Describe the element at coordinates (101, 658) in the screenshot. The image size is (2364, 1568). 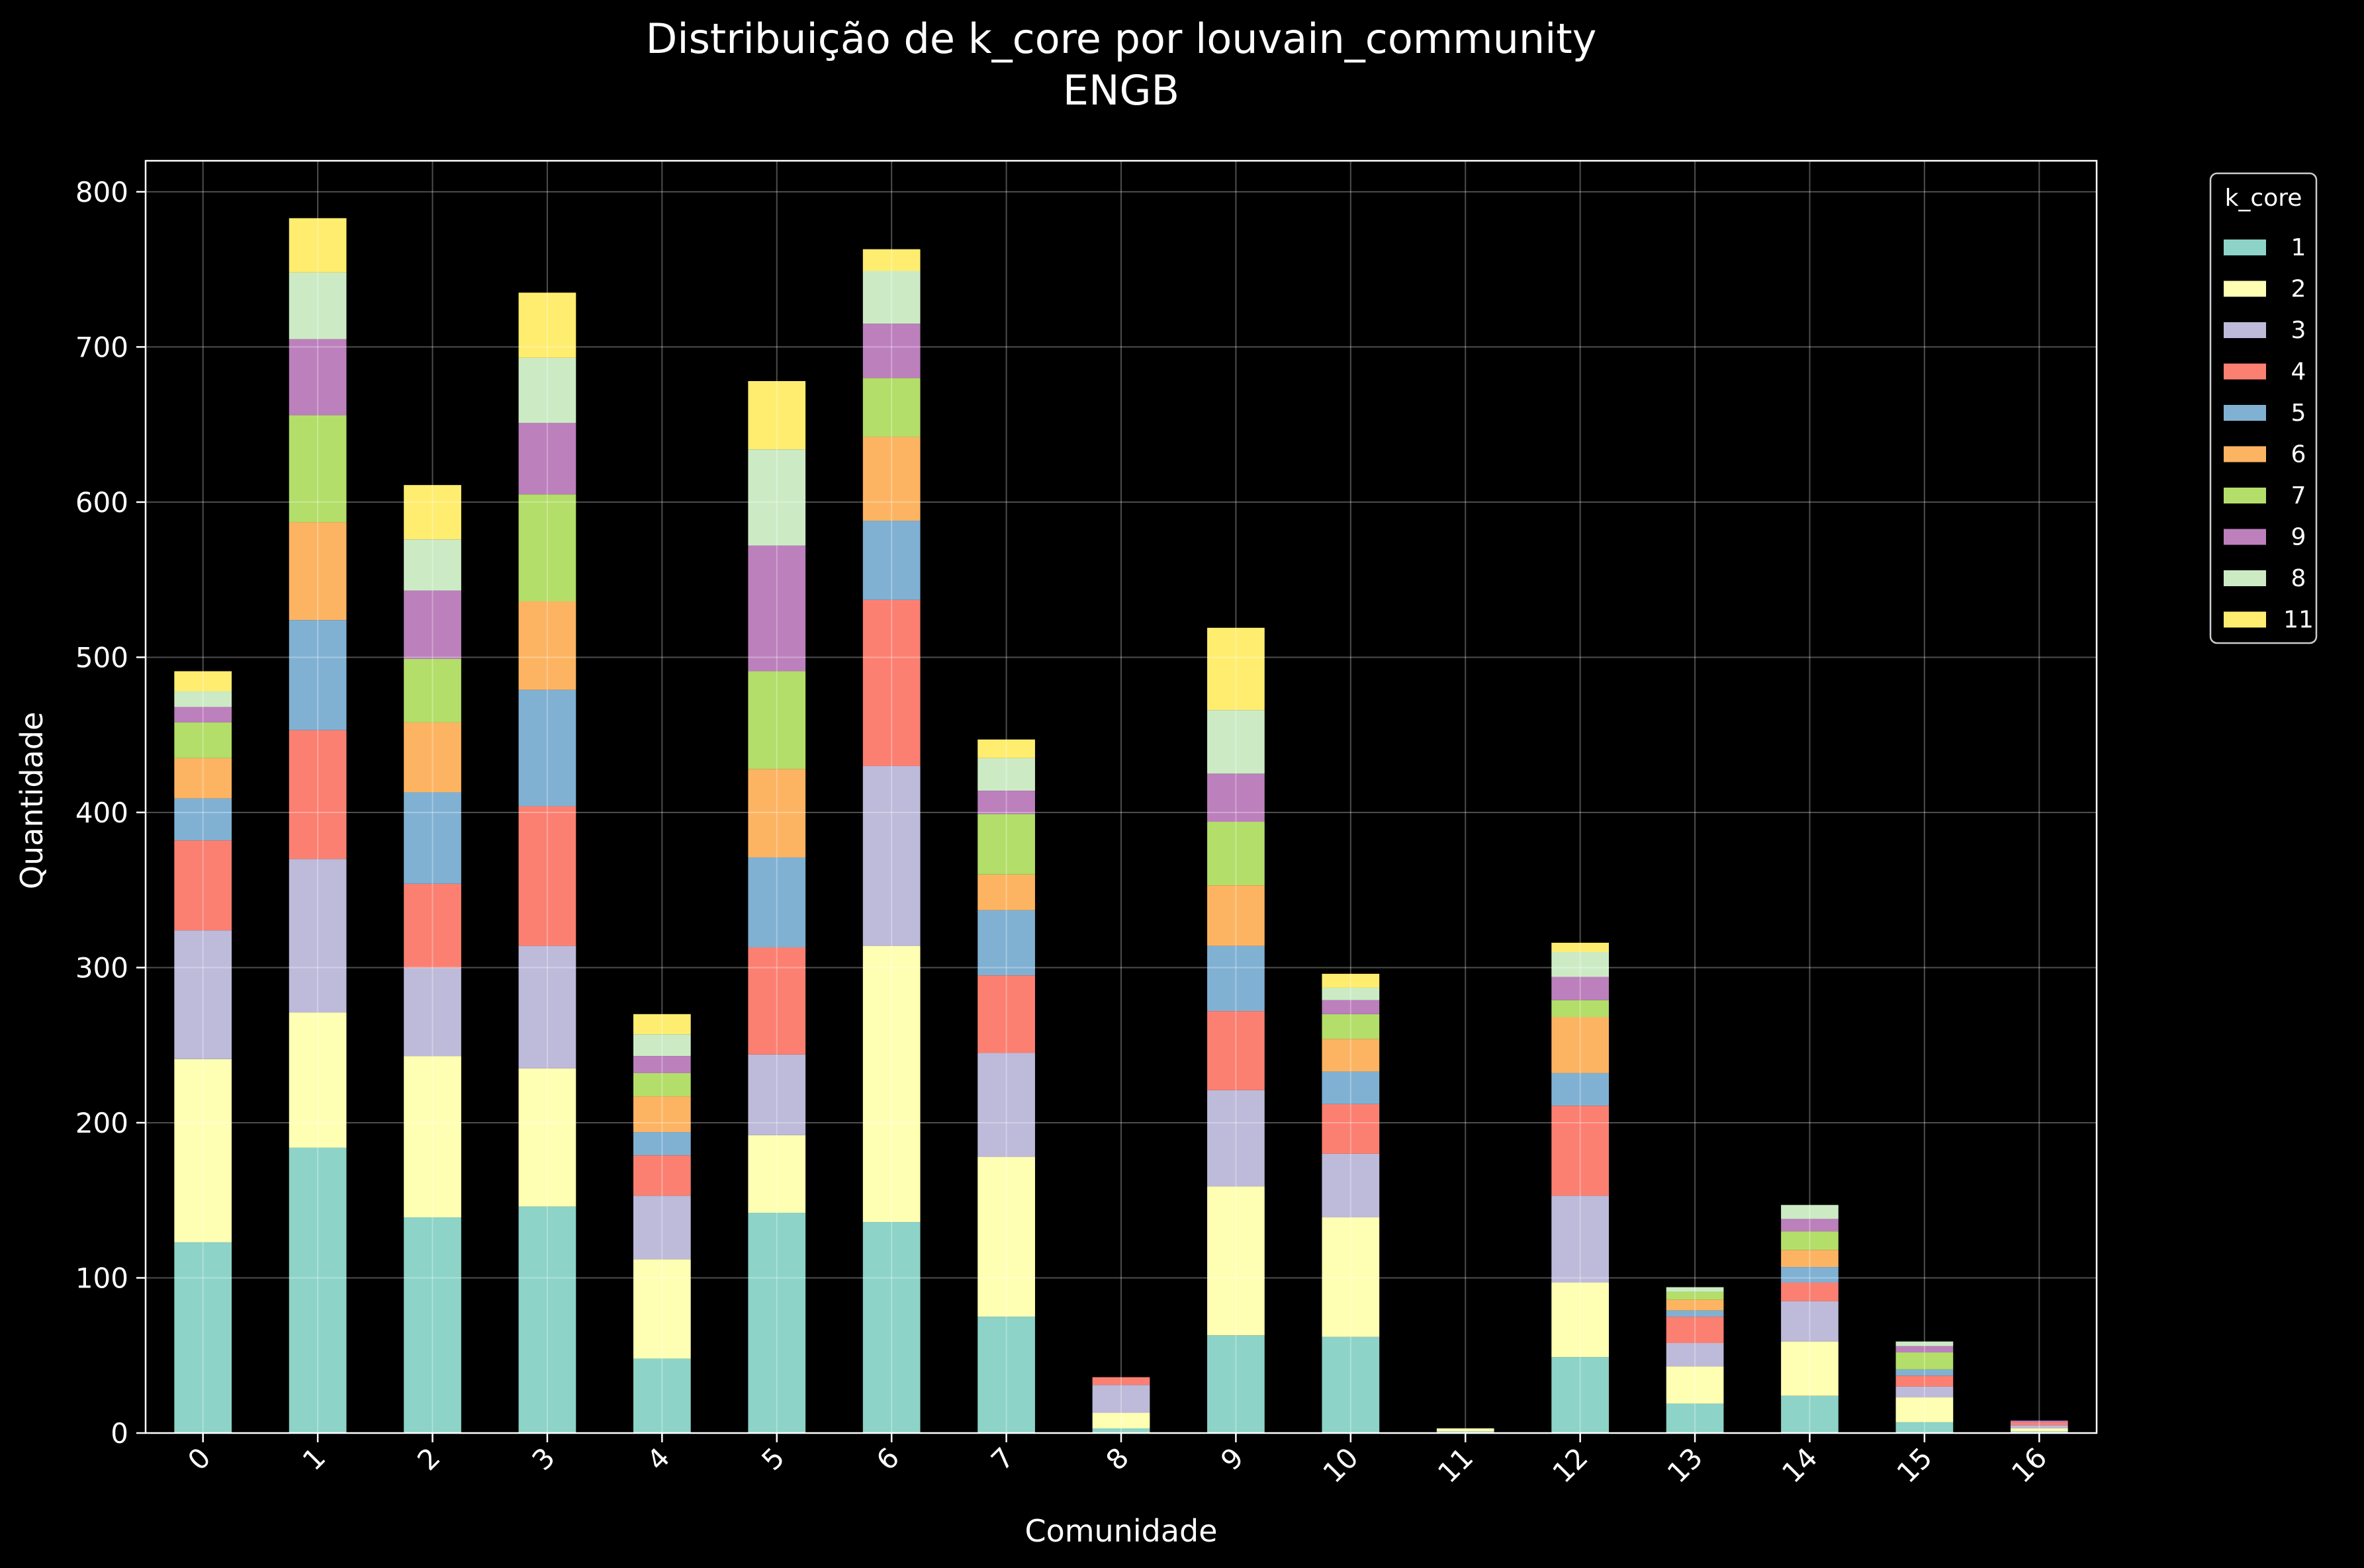
I see `y-tick-label-500: 500` at that location.